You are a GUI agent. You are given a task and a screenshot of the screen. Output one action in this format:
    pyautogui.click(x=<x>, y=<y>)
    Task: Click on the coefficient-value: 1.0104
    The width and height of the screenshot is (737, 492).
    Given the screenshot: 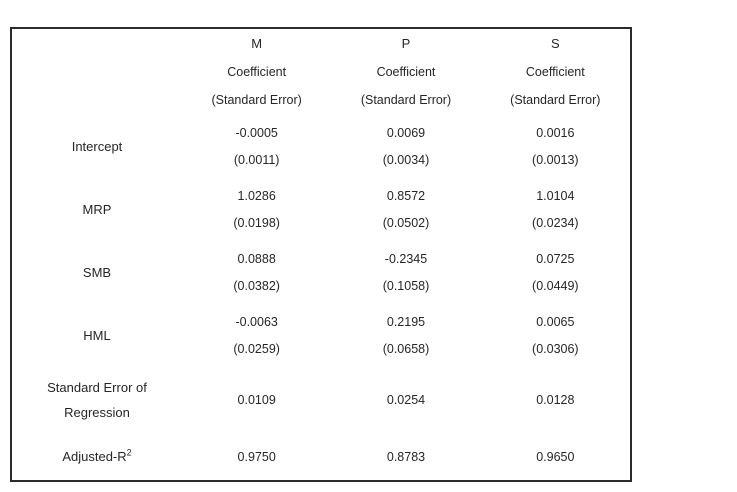 What is the action you would take?
    pyautogui.click(x=555, y=195)
    